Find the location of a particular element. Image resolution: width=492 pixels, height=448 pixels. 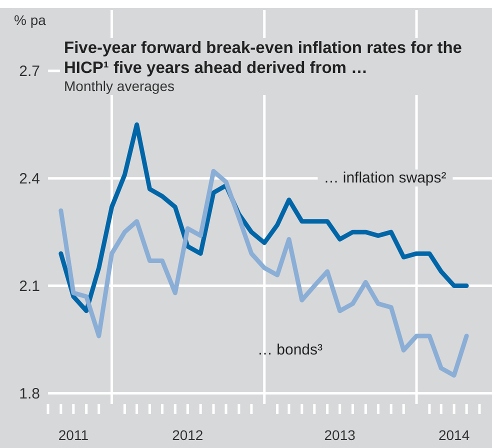

y-tick-label: 2.1 is located at coordinates (29, 287).